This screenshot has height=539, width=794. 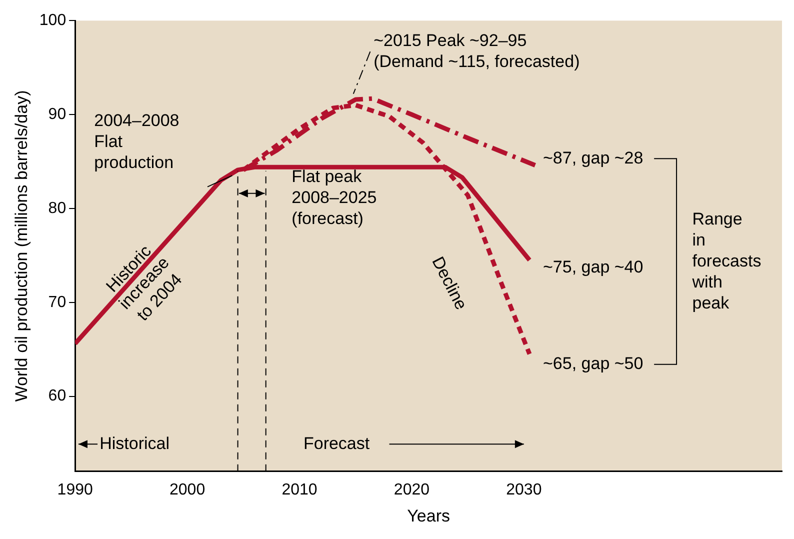 I want to click on annotation: ~87, gap ~28, so click(x=593, y=158).